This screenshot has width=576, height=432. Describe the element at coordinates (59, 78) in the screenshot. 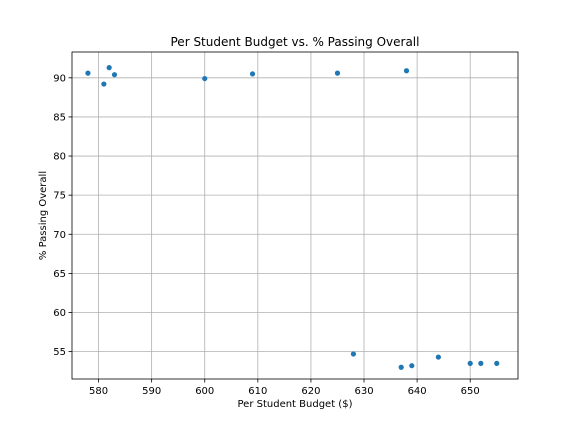

I see `y-tick-label: 90` at that location.